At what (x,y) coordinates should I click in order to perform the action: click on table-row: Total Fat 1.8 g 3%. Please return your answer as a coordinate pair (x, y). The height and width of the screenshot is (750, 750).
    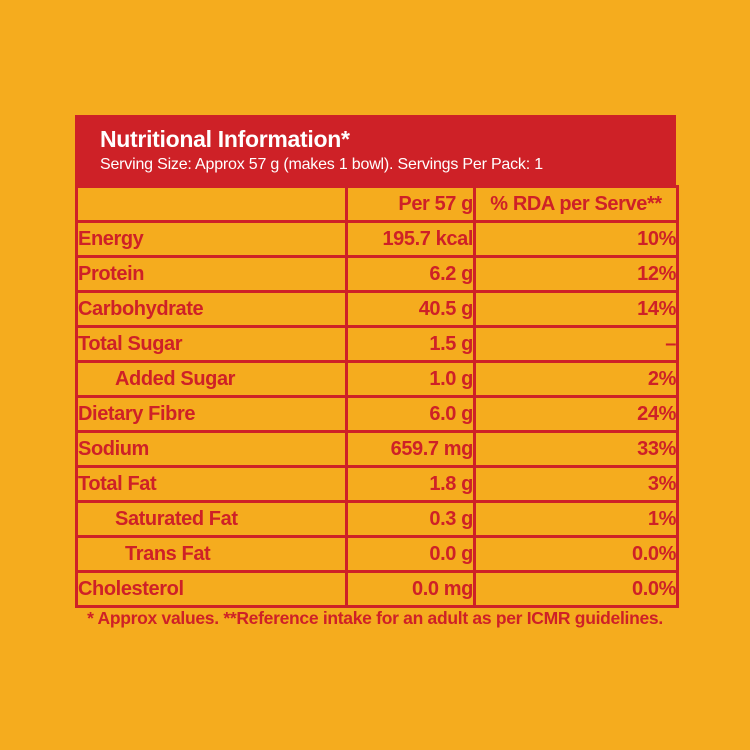
    Looking at the image, I should click on (377, 484).